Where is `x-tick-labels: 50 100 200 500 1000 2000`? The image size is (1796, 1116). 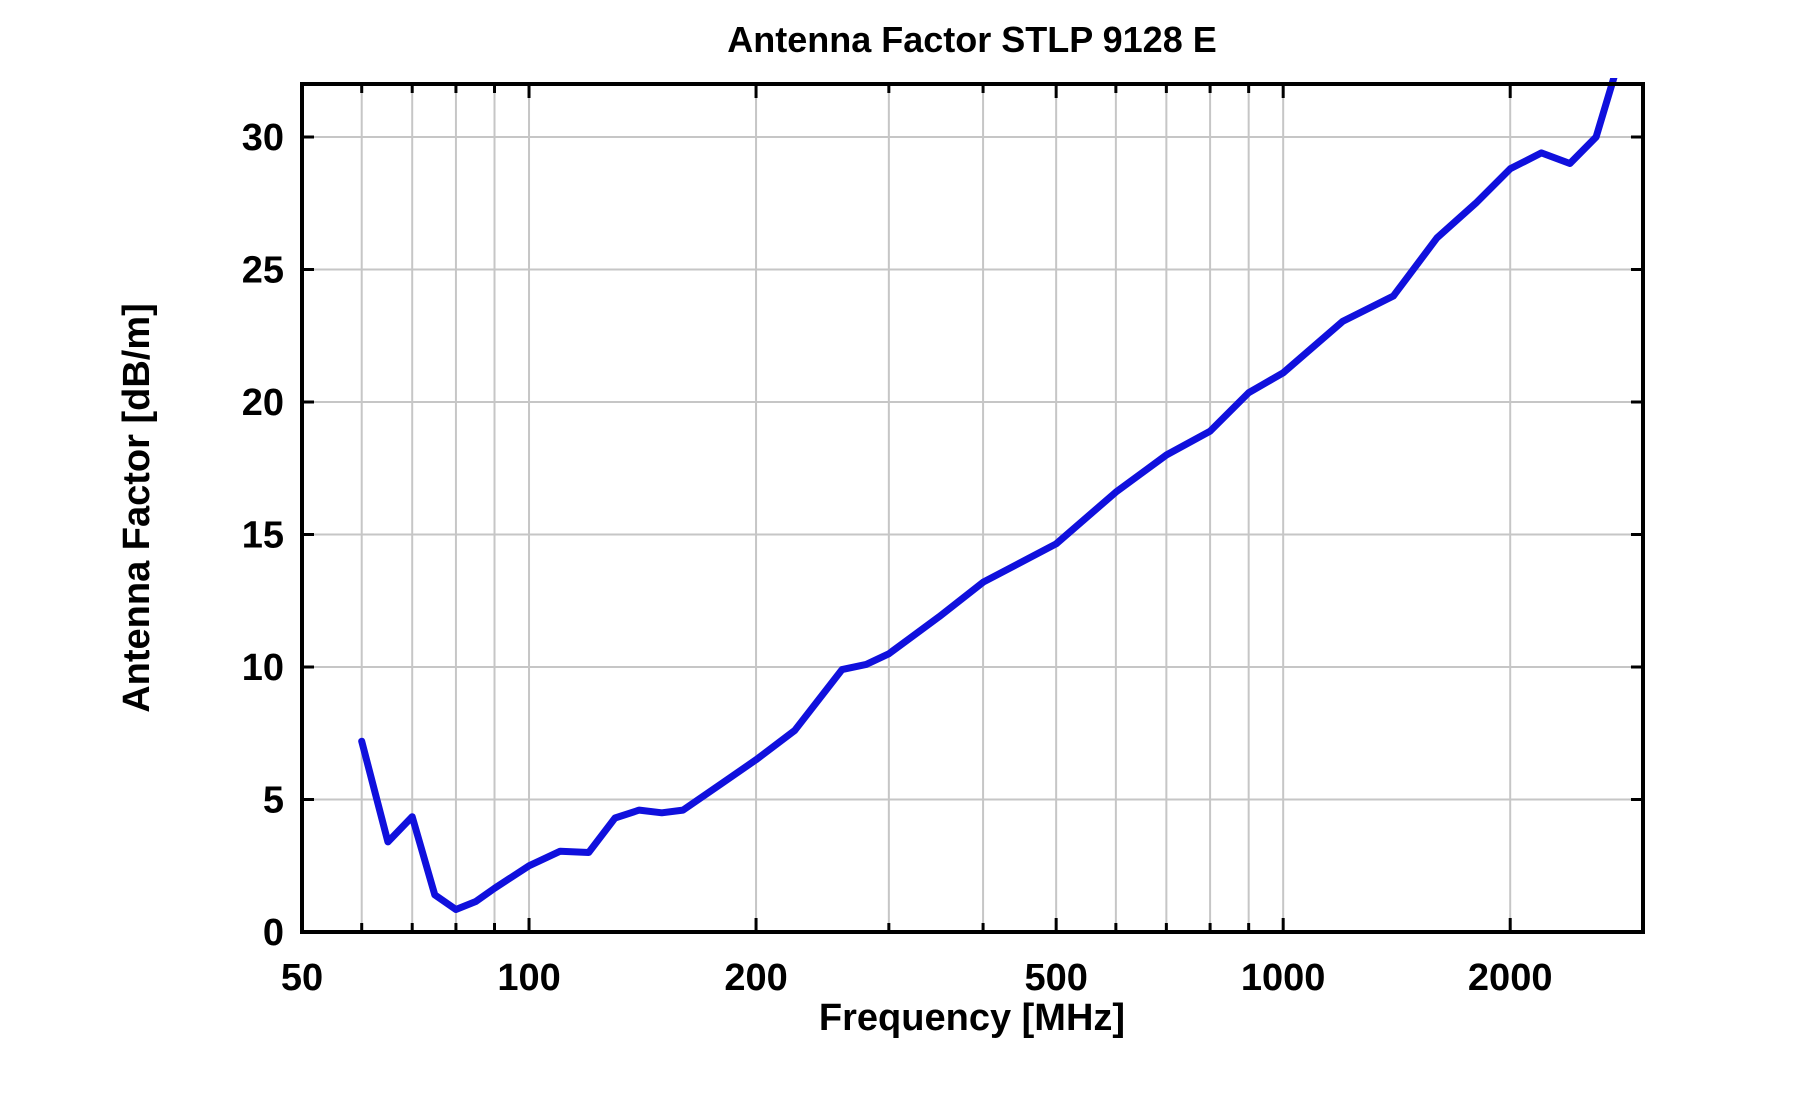 x-tick-labels: 50 100 200 500 1000 2000 is located at coordinates (917, 978).